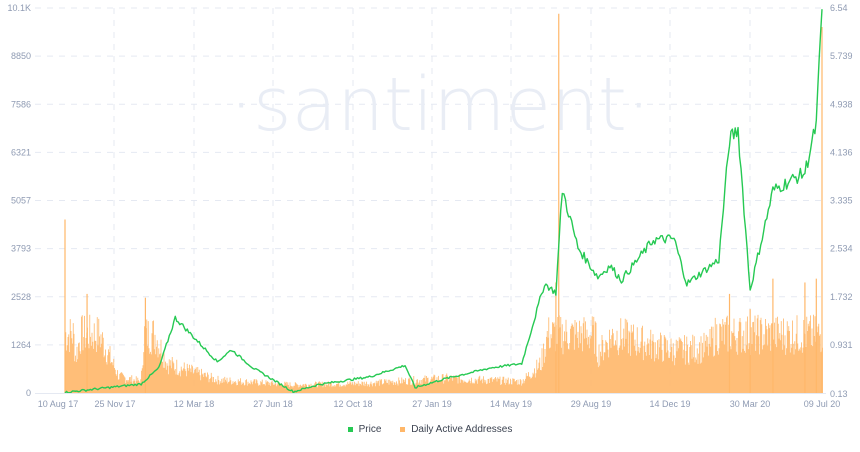 Image resolution: width=860 pixels, height=452 pixels. What do you see at coordinates (841, 297) in the screenshot?
I see `right-axis-tick: 1.732` at bounding box center [841, 297].